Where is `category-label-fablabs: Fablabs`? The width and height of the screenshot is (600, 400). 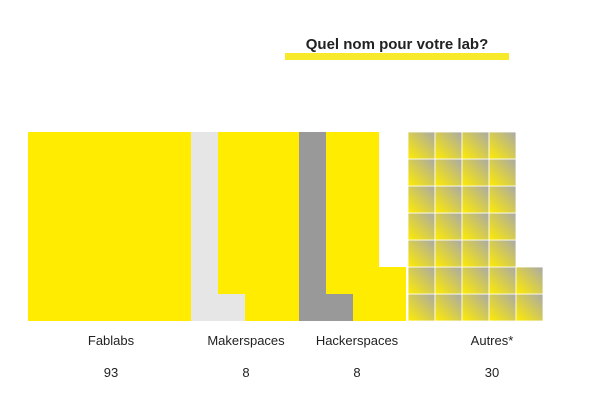
category-label-fablabs: Fablabs is located at coordinates (111, 340).